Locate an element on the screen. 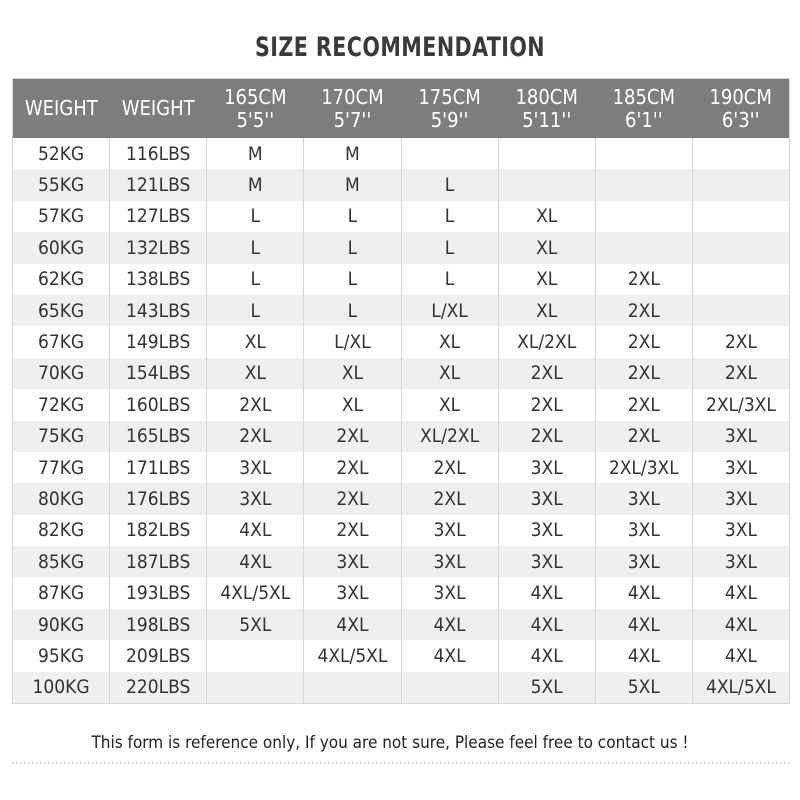  table-row: 75KG 165LBS 2XL 2XL XL/2XL 2XL 2XL 3XL is located at coordinates (401, 436).